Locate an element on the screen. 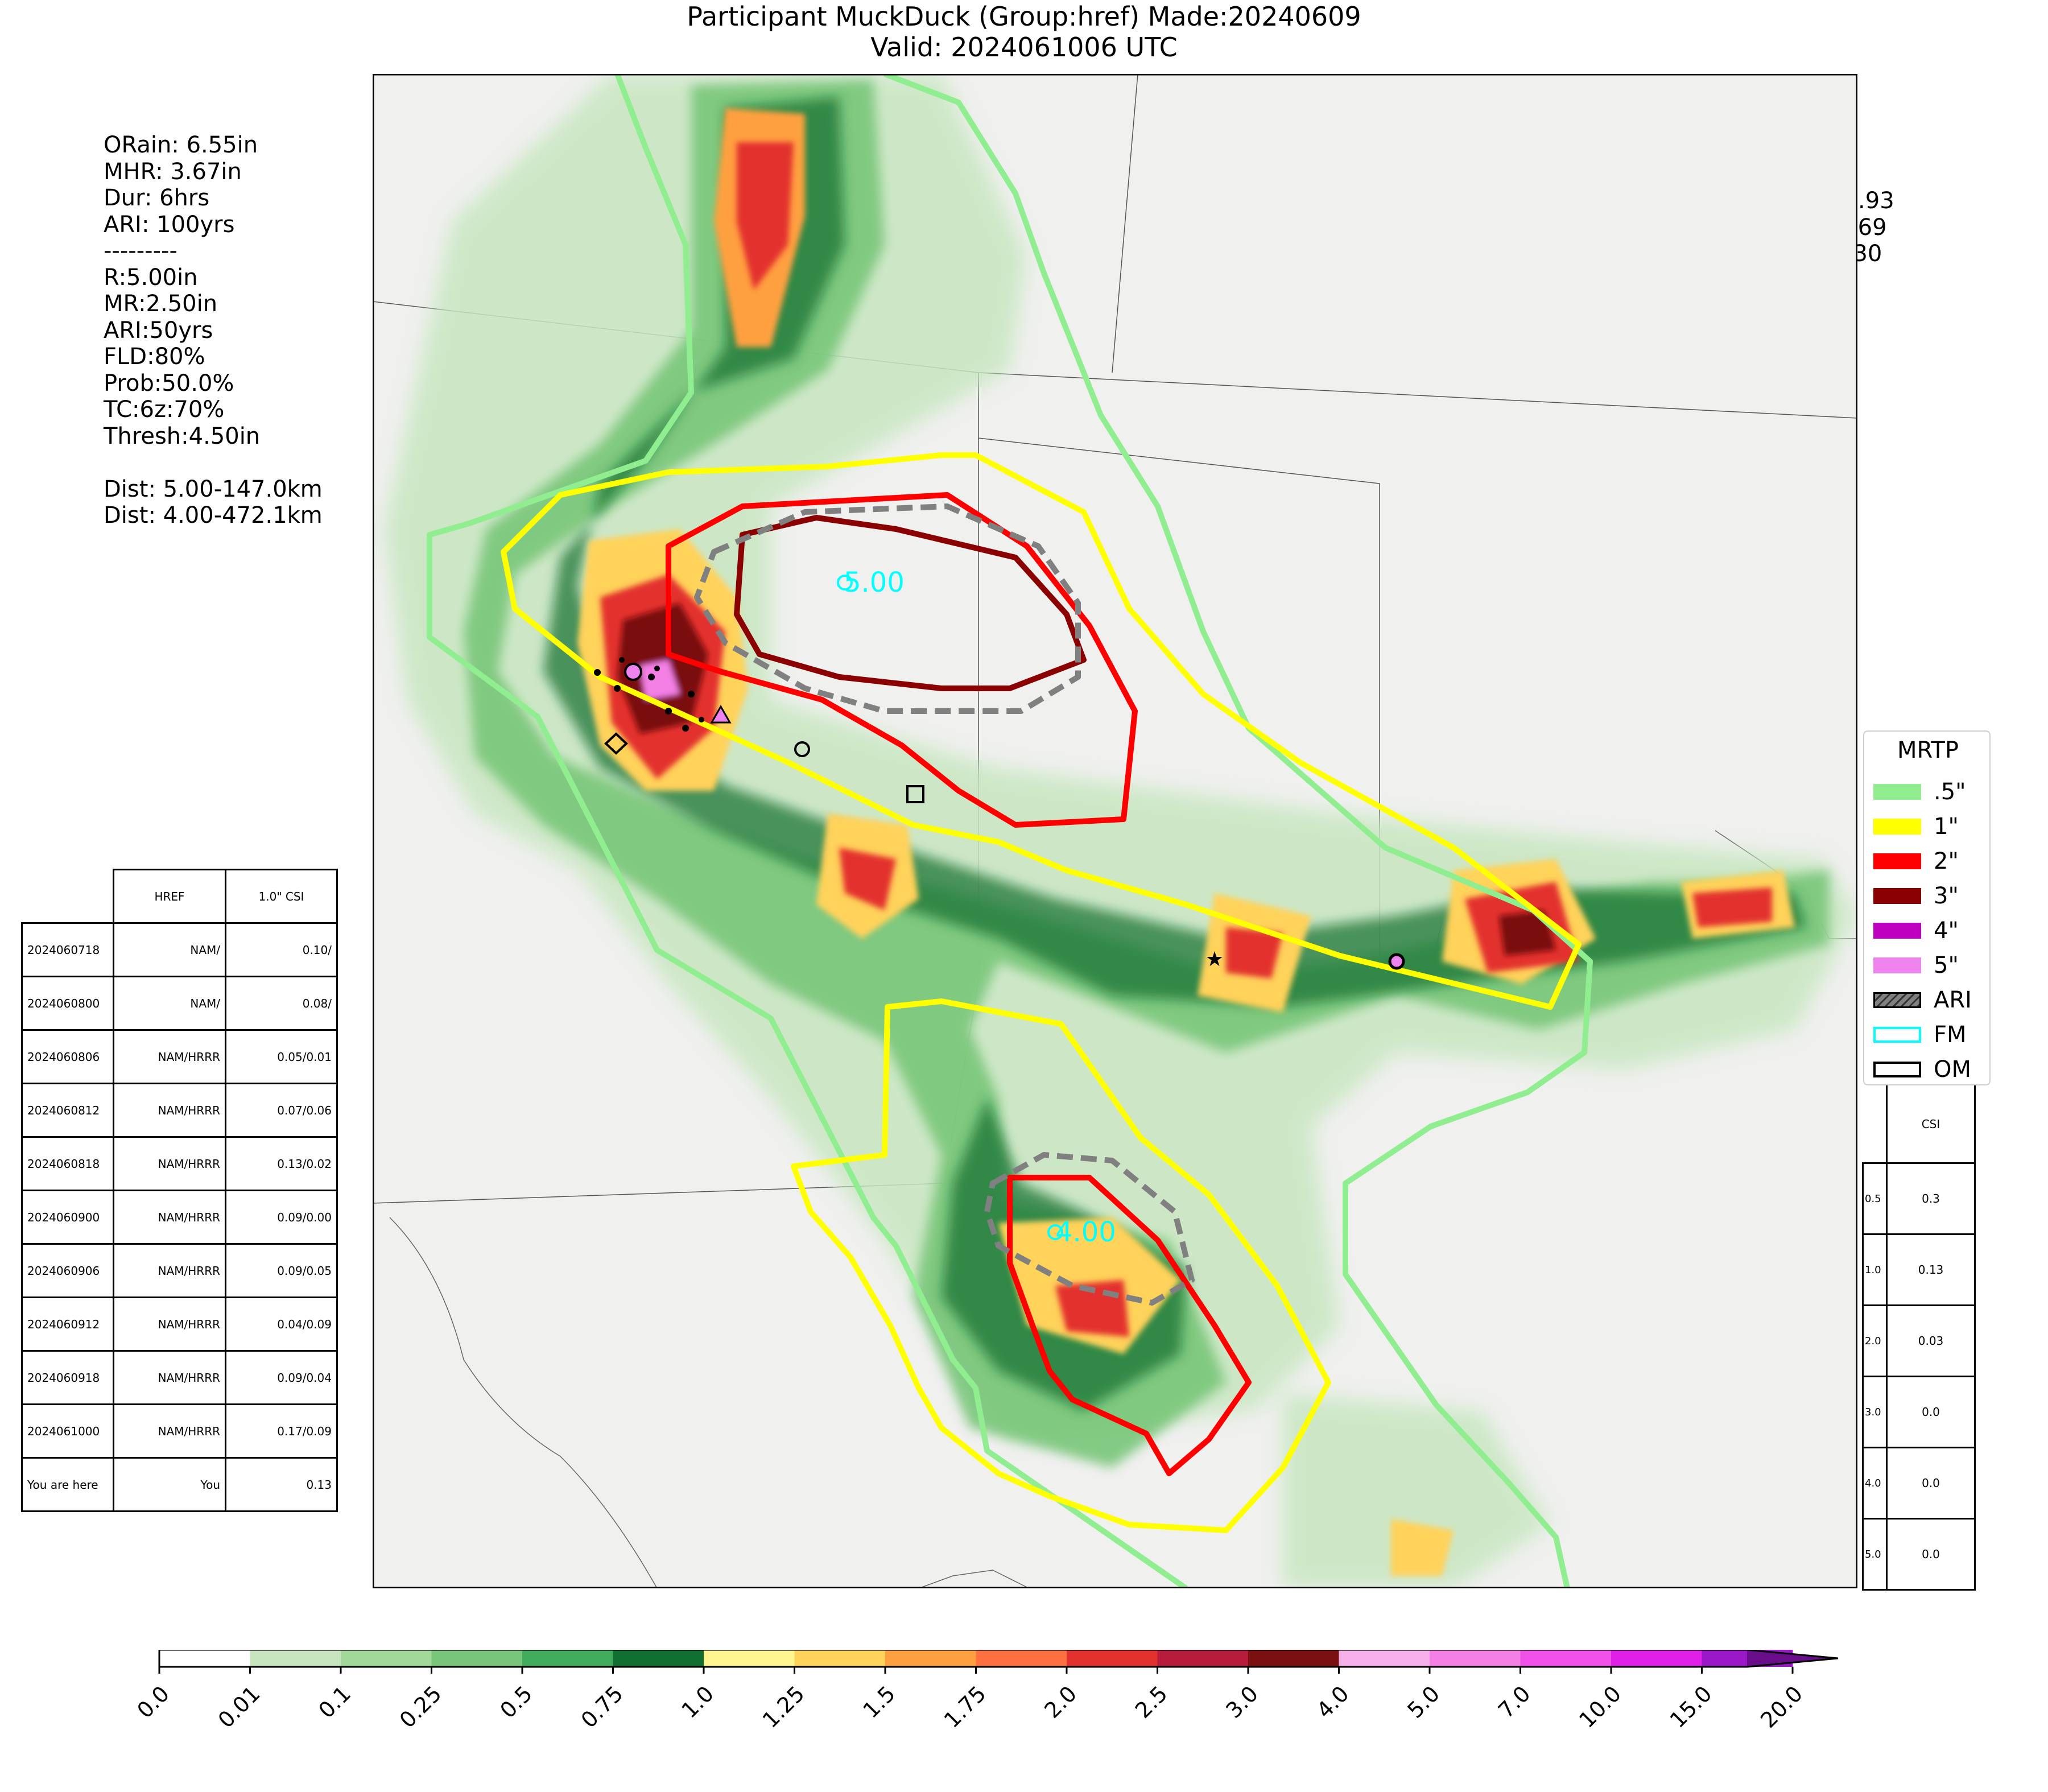 The height and width of the screenshot is (1792, 2048). table-cell: 0.09/0.00 is located at coordinates (281, 1217).